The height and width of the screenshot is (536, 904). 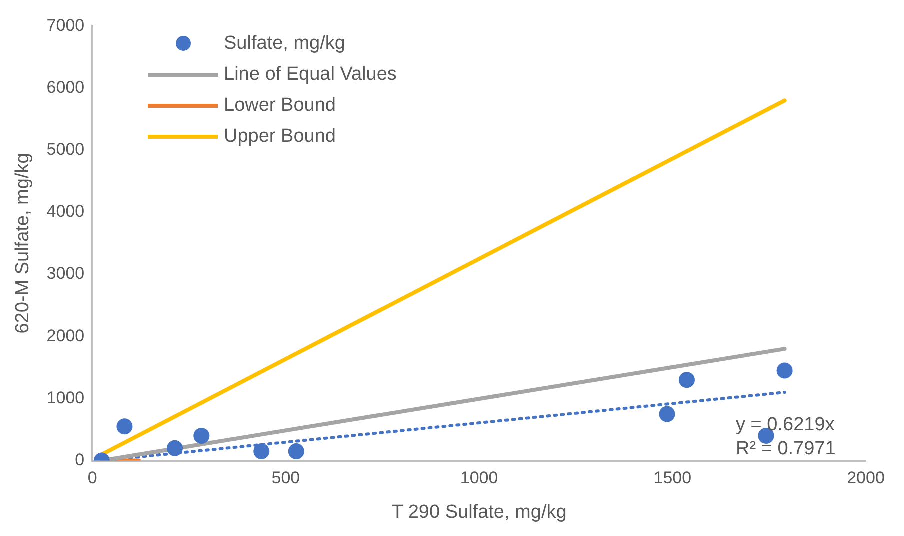 I want to click on annotation: R² = 0.7971, so click(x=786, y=449).